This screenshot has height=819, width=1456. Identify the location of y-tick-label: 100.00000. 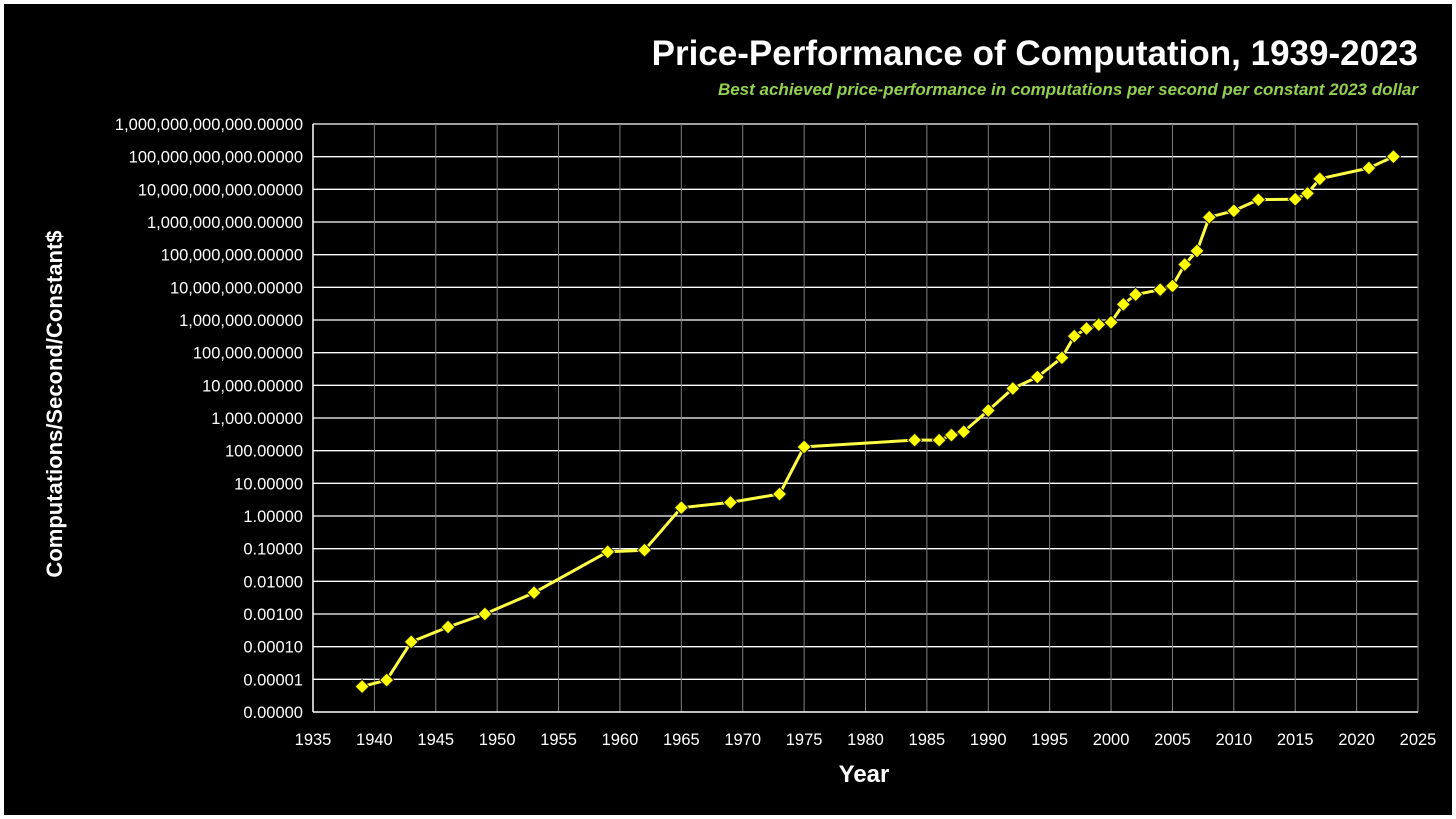
(264, 452).